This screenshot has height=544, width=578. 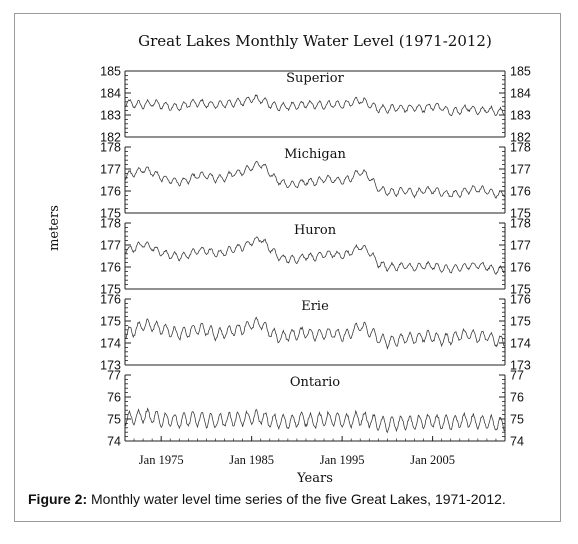 I want to click on x-tick-label: Jan 1995, so click(x=342, y=460).